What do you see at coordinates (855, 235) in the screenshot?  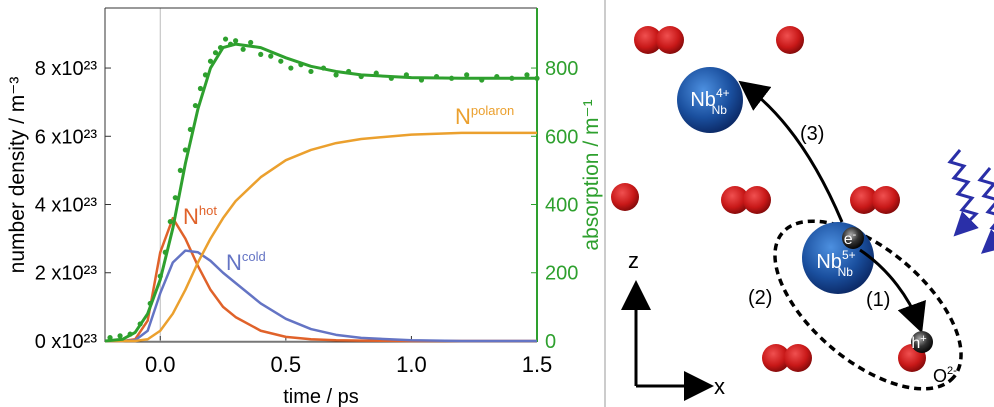 I see `label-sup: -` at bounding box center [855, 235].